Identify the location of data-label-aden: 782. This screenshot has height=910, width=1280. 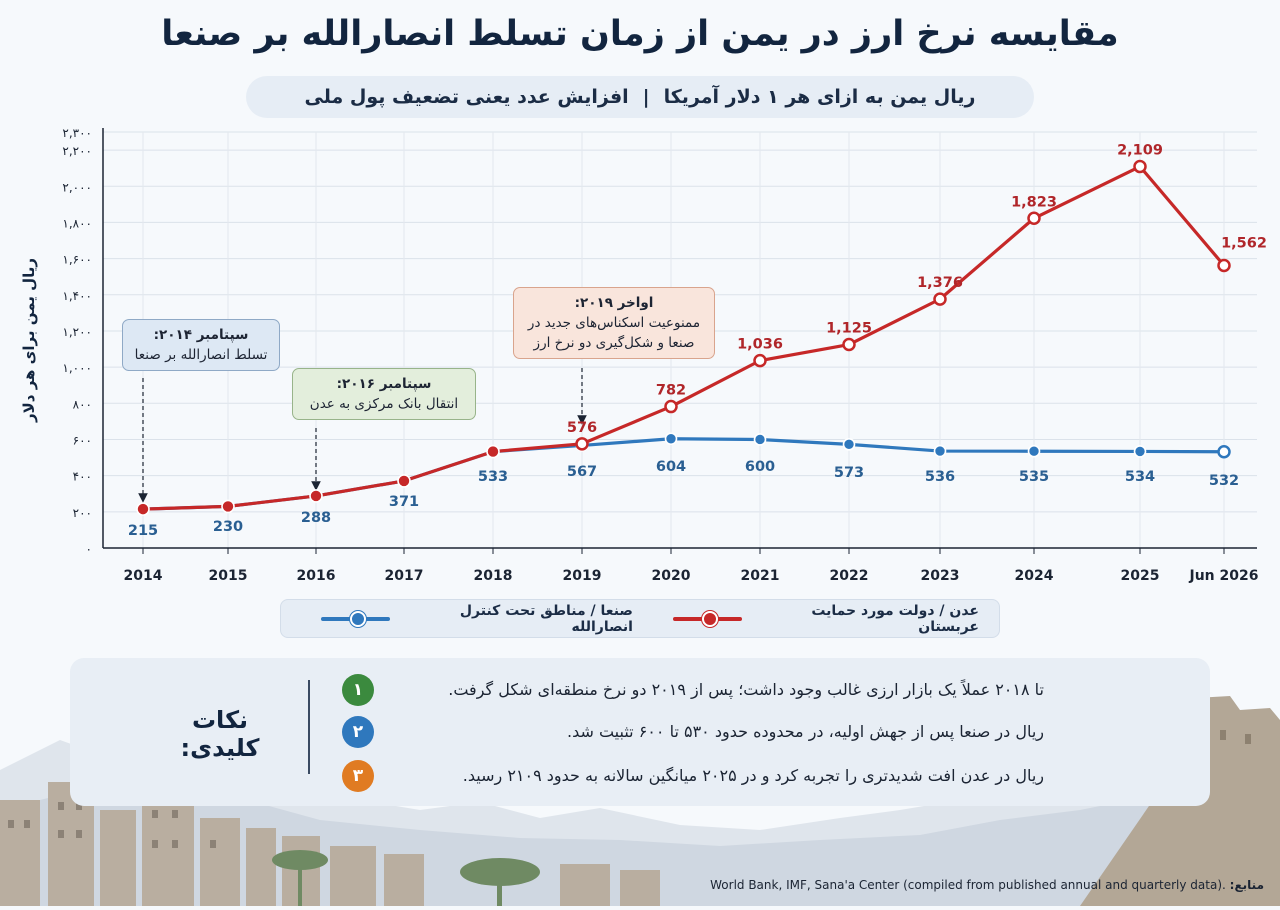
(671, 391).